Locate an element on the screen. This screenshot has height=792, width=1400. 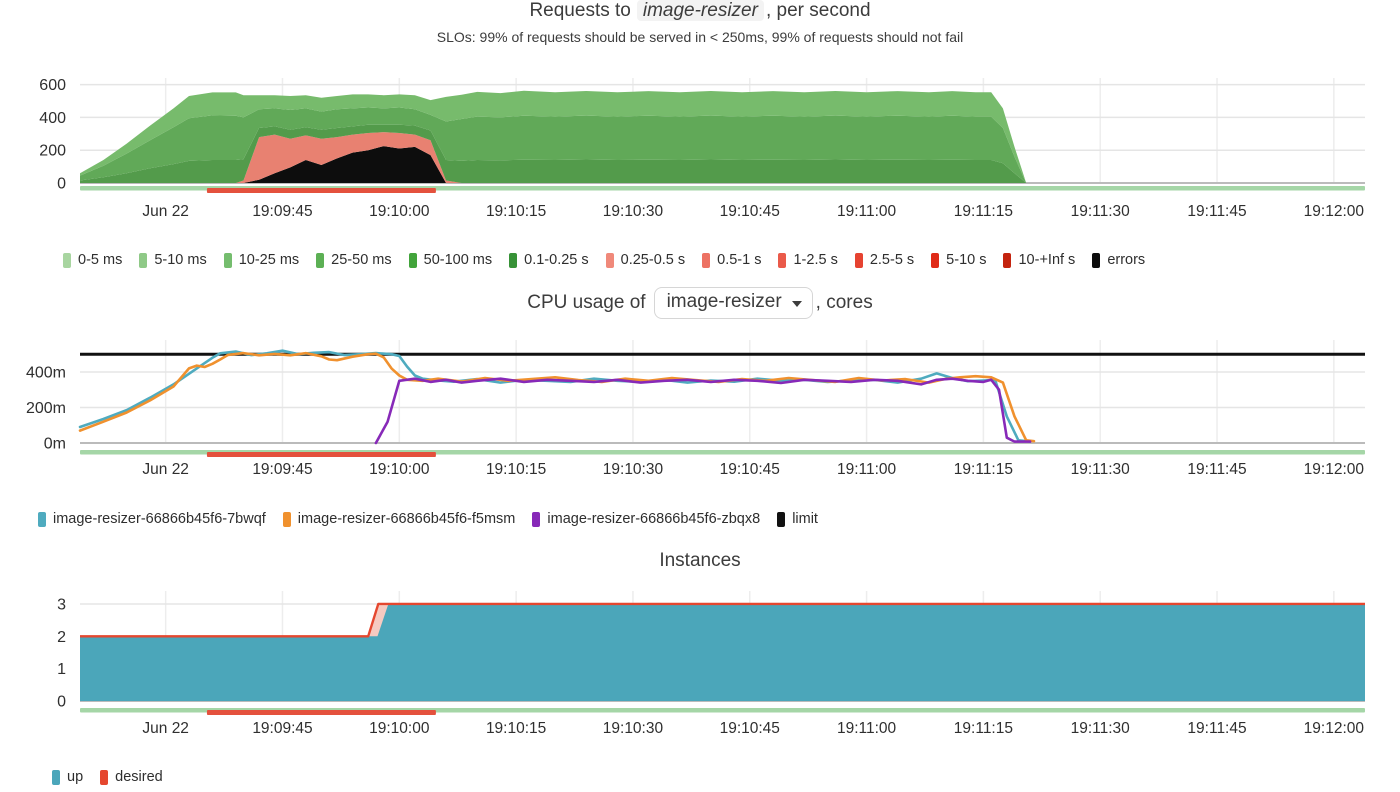
legend-item-image-resizer-66866b45f6-f5msm: image-resizer-66866b45f6-f5msm is located at coordinates (399, 519).